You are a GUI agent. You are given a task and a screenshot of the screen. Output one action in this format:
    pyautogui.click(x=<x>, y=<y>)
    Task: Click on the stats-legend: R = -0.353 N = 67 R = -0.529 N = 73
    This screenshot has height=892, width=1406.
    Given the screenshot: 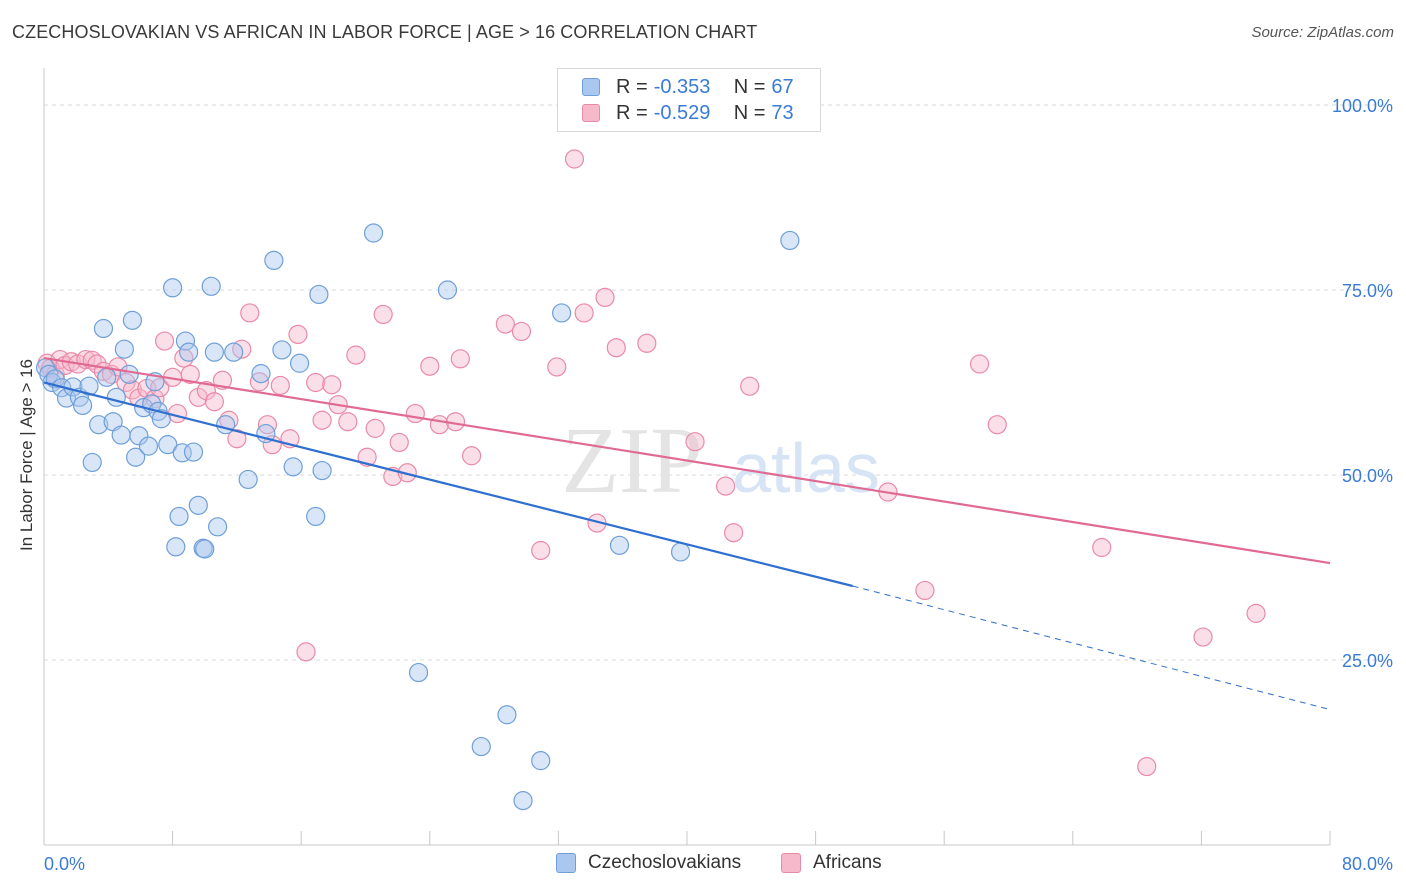 What is the action you would take?
    pyautogui.click(x=689, y=100)
    